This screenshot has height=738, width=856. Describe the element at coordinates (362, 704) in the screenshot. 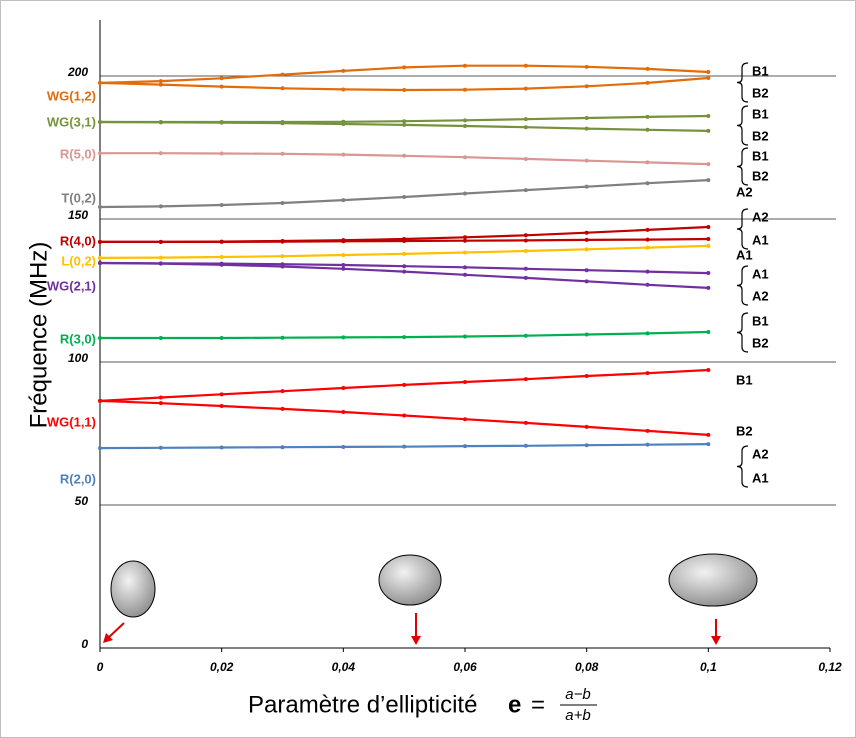

I see `x-axis-title-text: Paramètre d’ellipticité` at that location.